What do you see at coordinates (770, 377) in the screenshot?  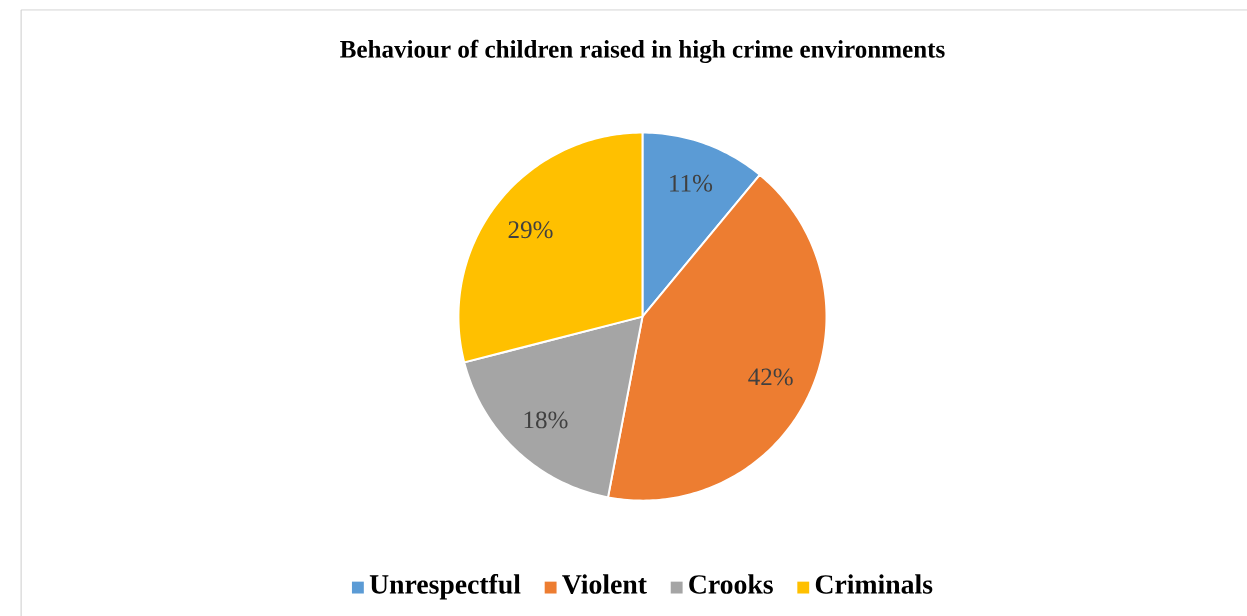 I see `data-label: 42%` at bounding box center [770, 377].